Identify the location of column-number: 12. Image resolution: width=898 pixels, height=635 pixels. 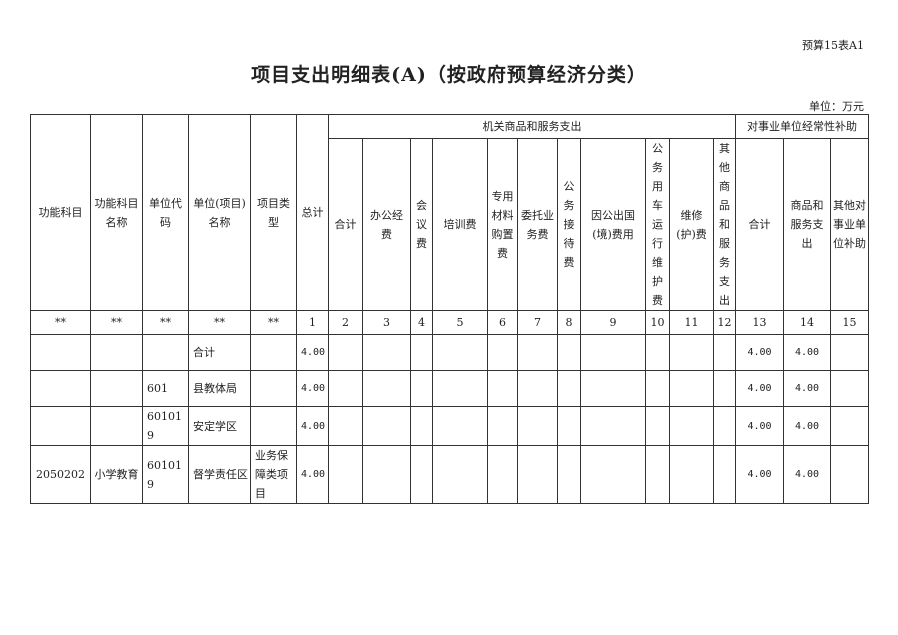
(724, 322).